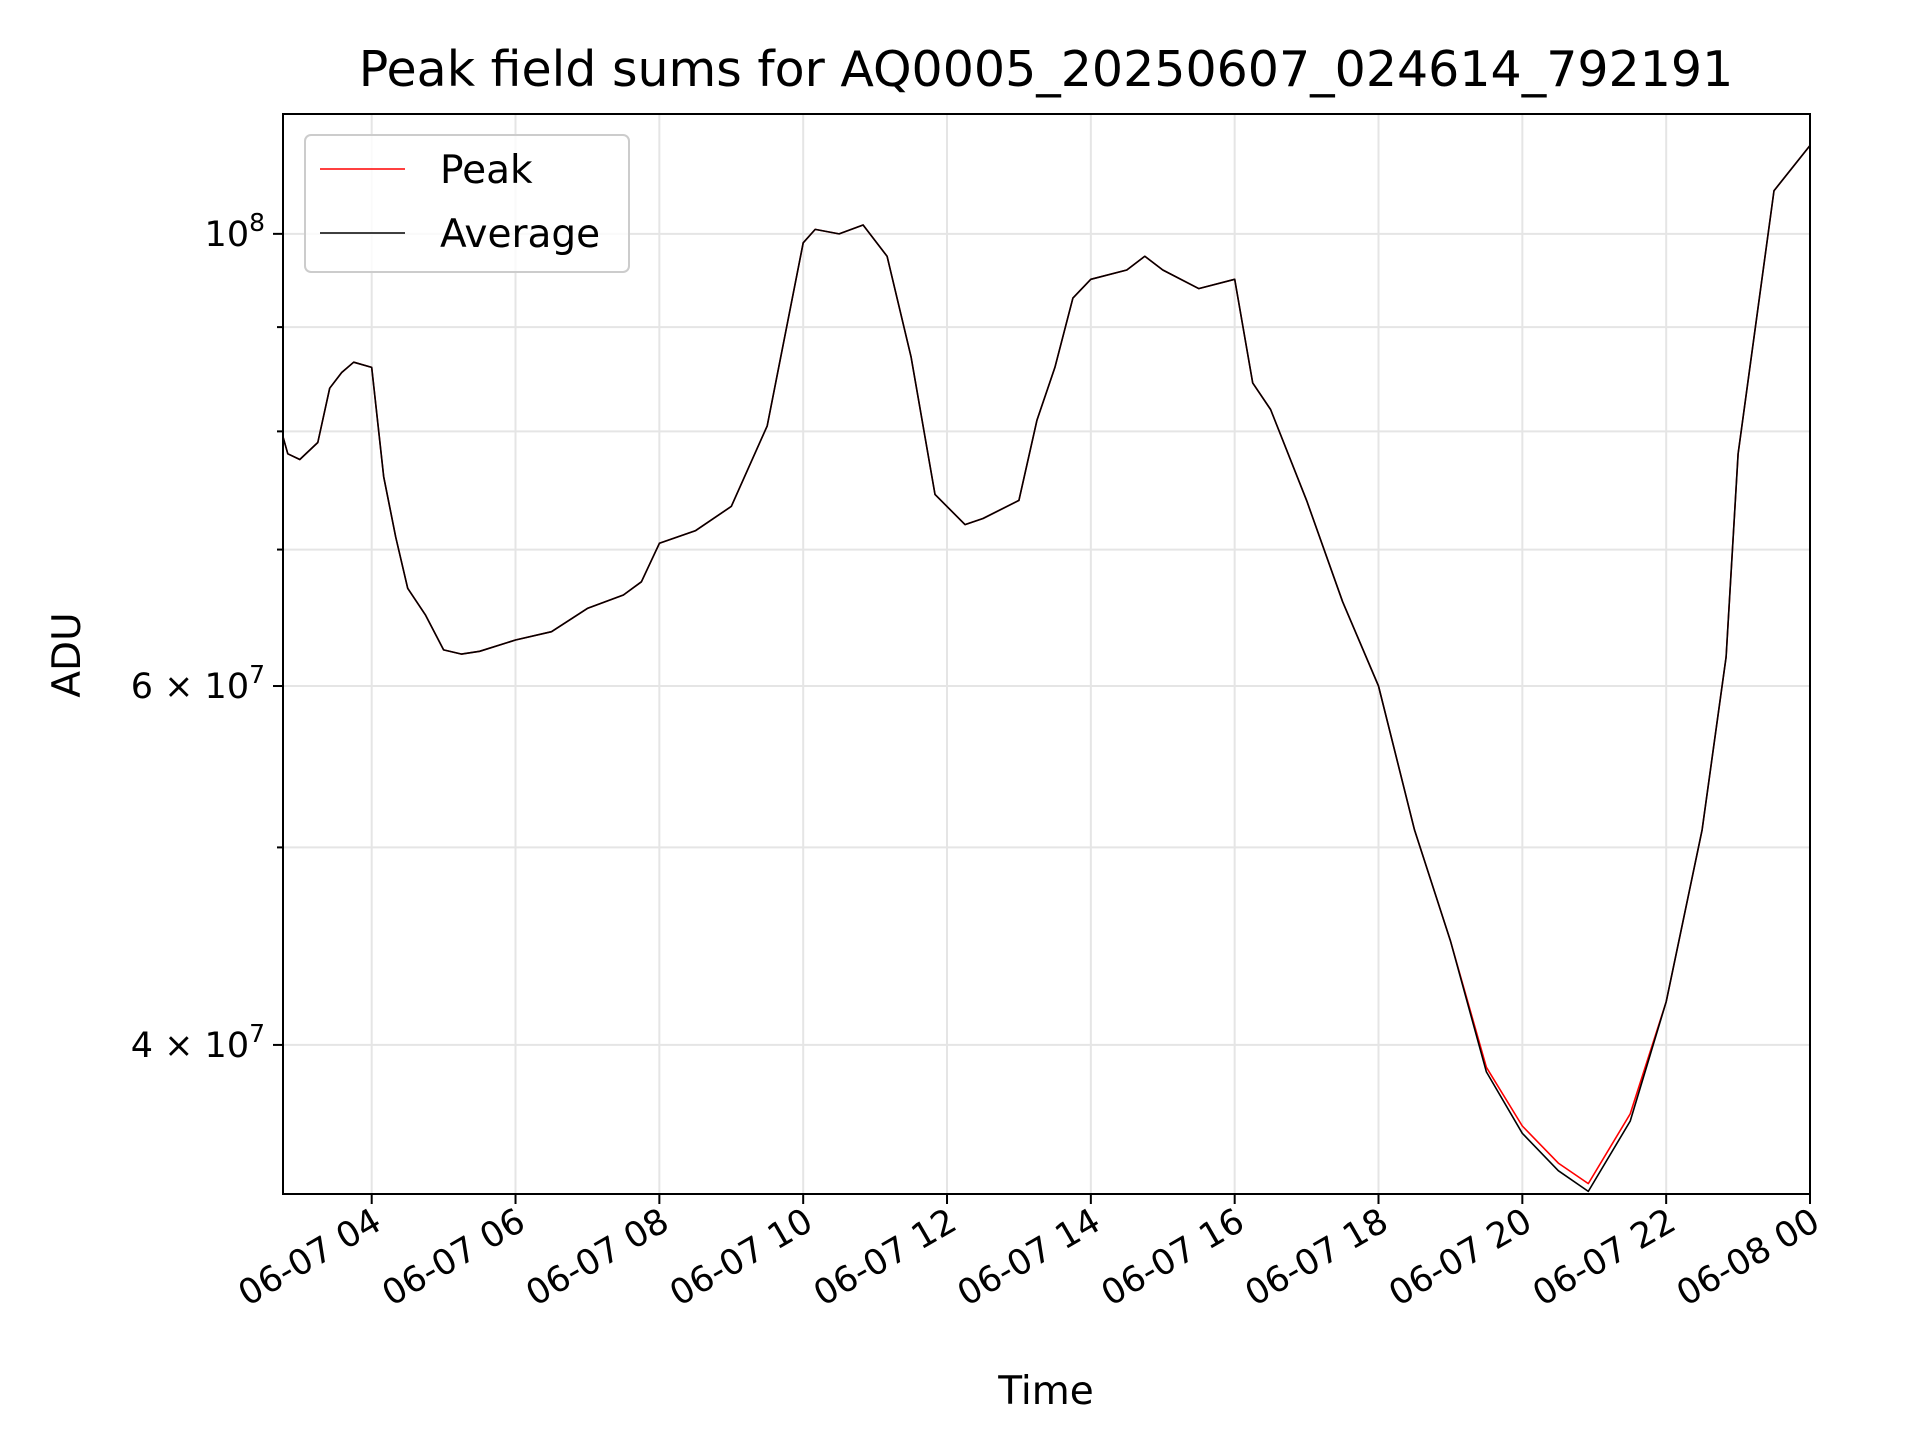  What do you see at coordinates (235, 231) in the screenshot?
I see `y-tick-label: 108` at bounding box center [235, 231].